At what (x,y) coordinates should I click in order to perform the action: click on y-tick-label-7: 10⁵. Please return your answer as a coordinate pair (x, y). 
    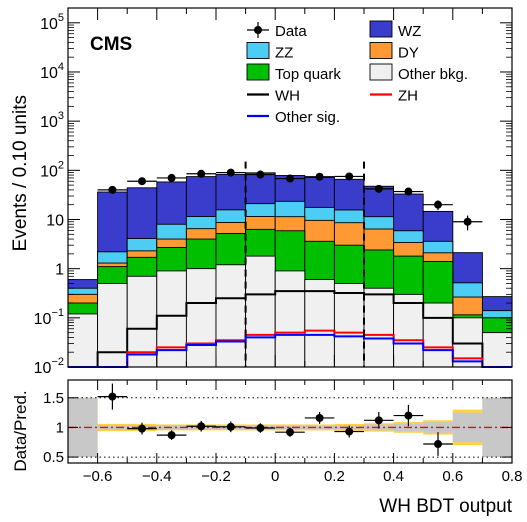
    Looking at the image, I should click on (52, 22).